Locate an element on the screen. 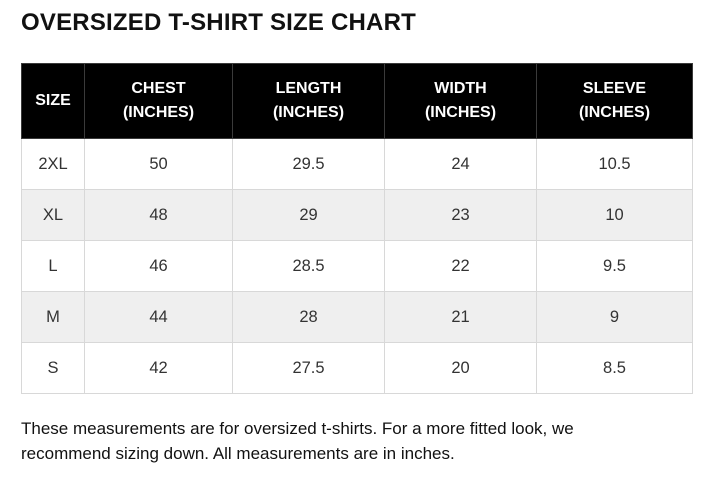 This screenshot has width=714, height=490. cell-size: XL is located at coordinates (53, 215).